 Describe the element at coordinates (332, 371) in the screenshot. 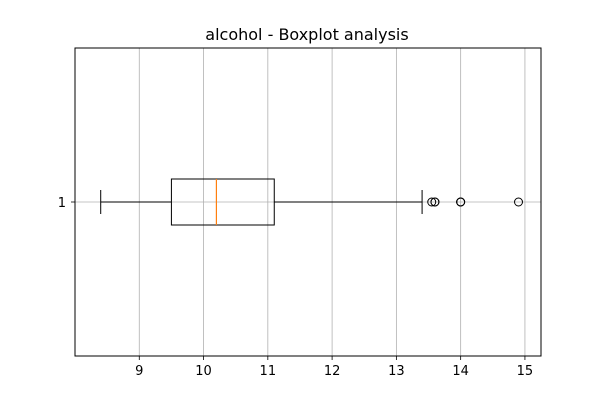

I see `x-tick-label: 12` at that location.